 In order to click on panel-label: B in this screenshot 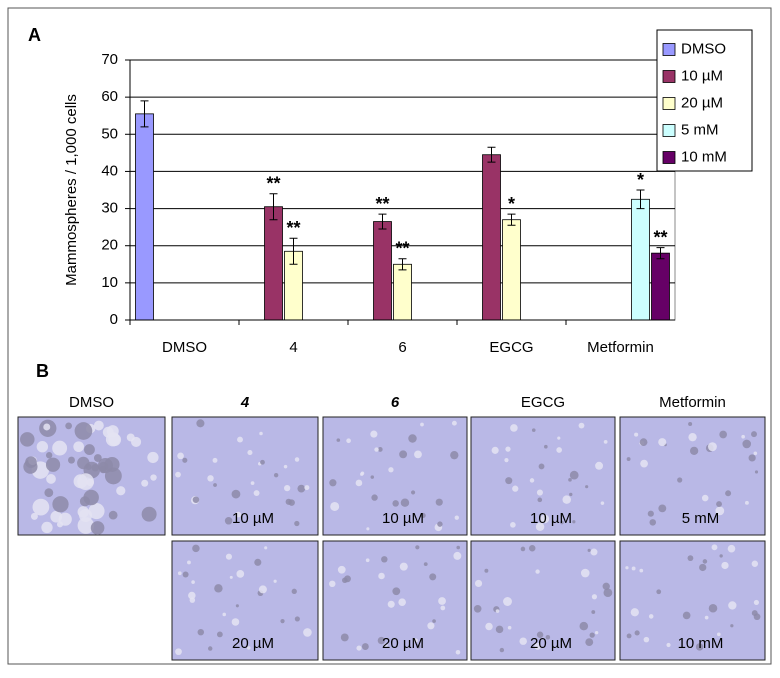, I will do `click(42, 371)`.